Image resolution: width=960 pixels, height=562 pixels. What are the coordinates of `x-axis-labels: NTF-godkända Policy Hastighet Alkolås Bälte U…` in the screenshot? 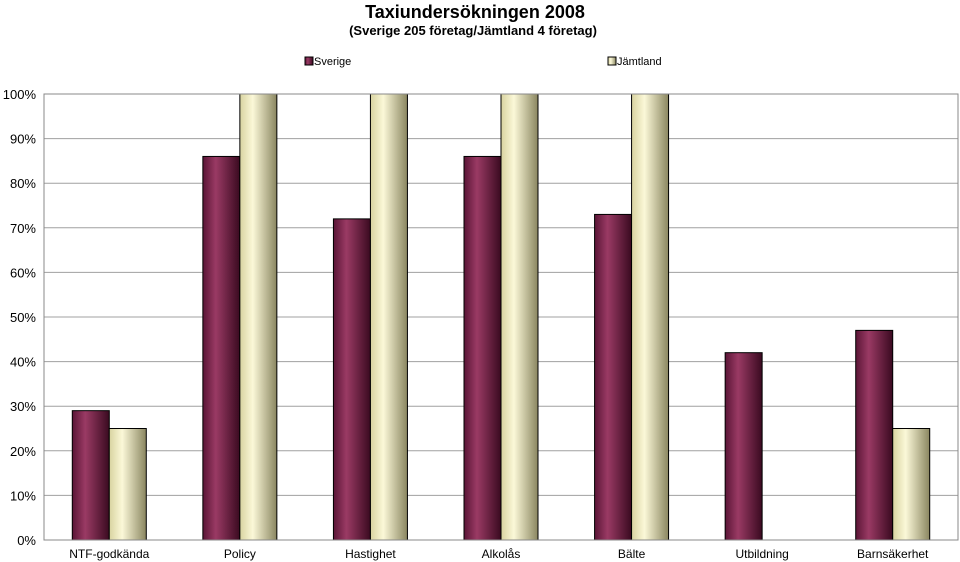 It's located at (499, 554).